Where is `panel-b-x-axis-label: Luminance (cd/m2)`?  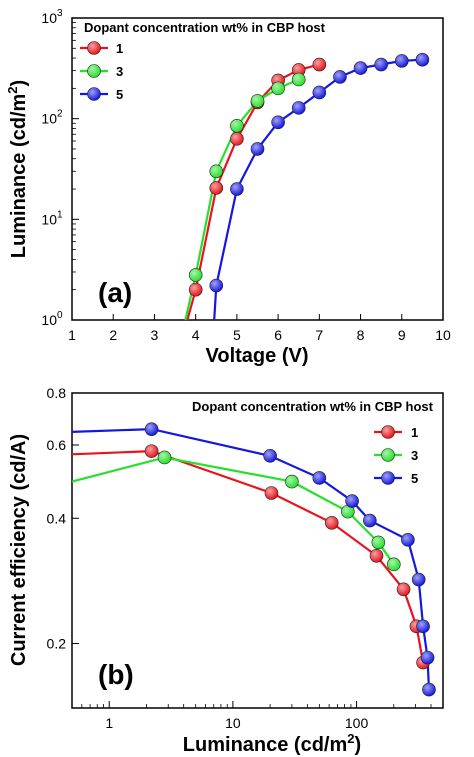
panel-b-x-axis-label: Luminance (cd/m2) is located at coordinates (272, 743).